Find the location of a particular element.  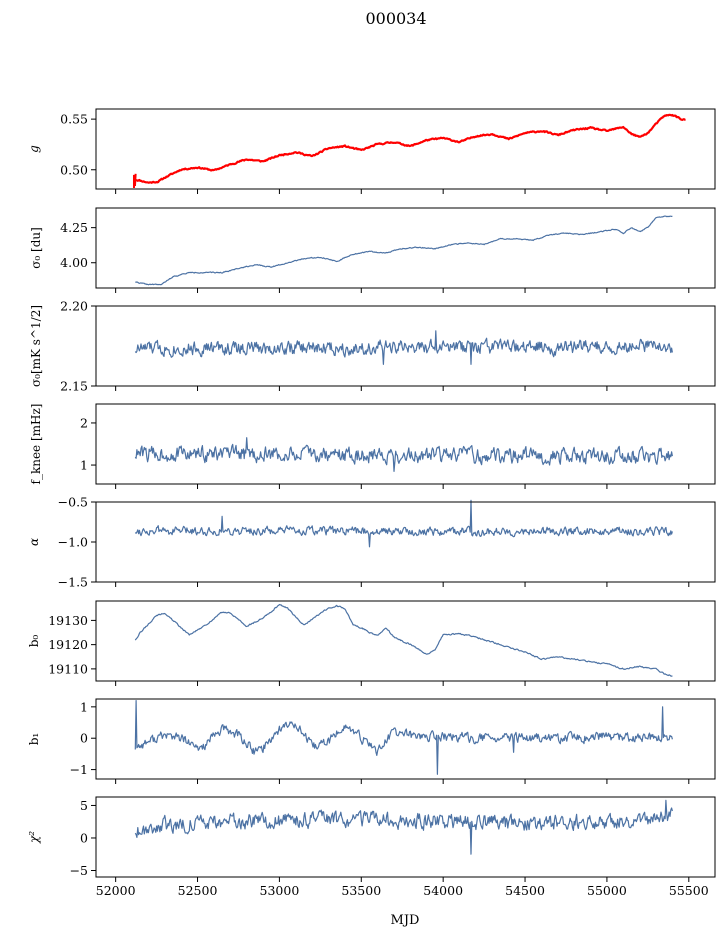

series-line-g is located at coordinates (410, 149).